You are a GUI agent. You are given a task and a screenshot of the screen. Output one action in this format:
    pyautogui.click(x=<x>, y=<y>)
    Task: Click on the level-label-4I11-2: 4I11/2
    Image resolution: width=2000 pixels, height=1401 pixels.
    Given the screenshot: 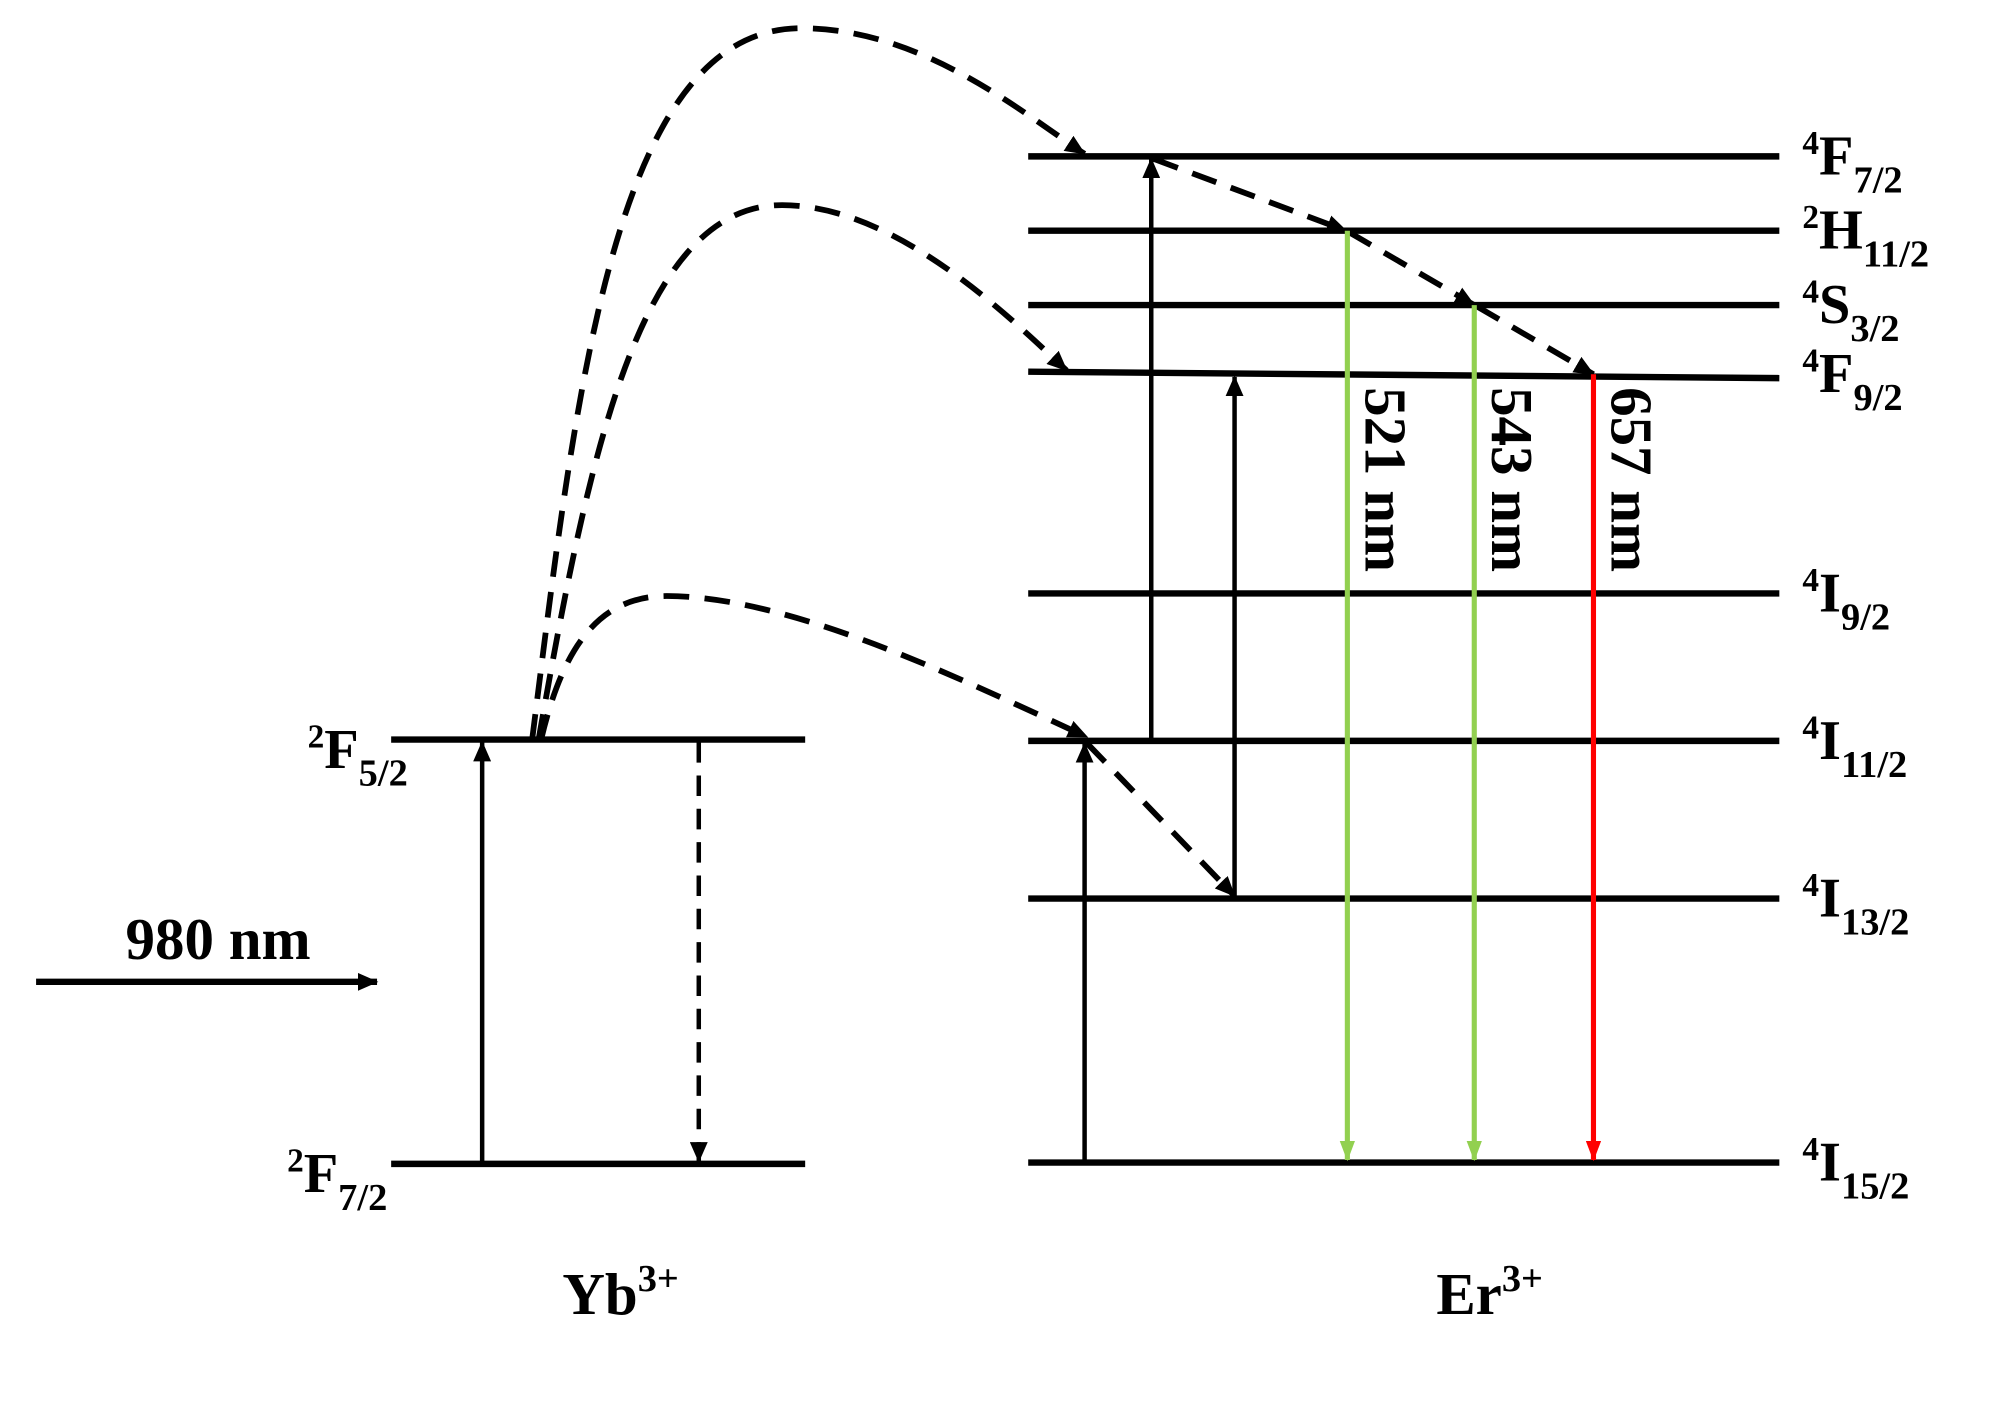 What is the action you would take?
    pyautogui.click(x=1854, y=747)
    